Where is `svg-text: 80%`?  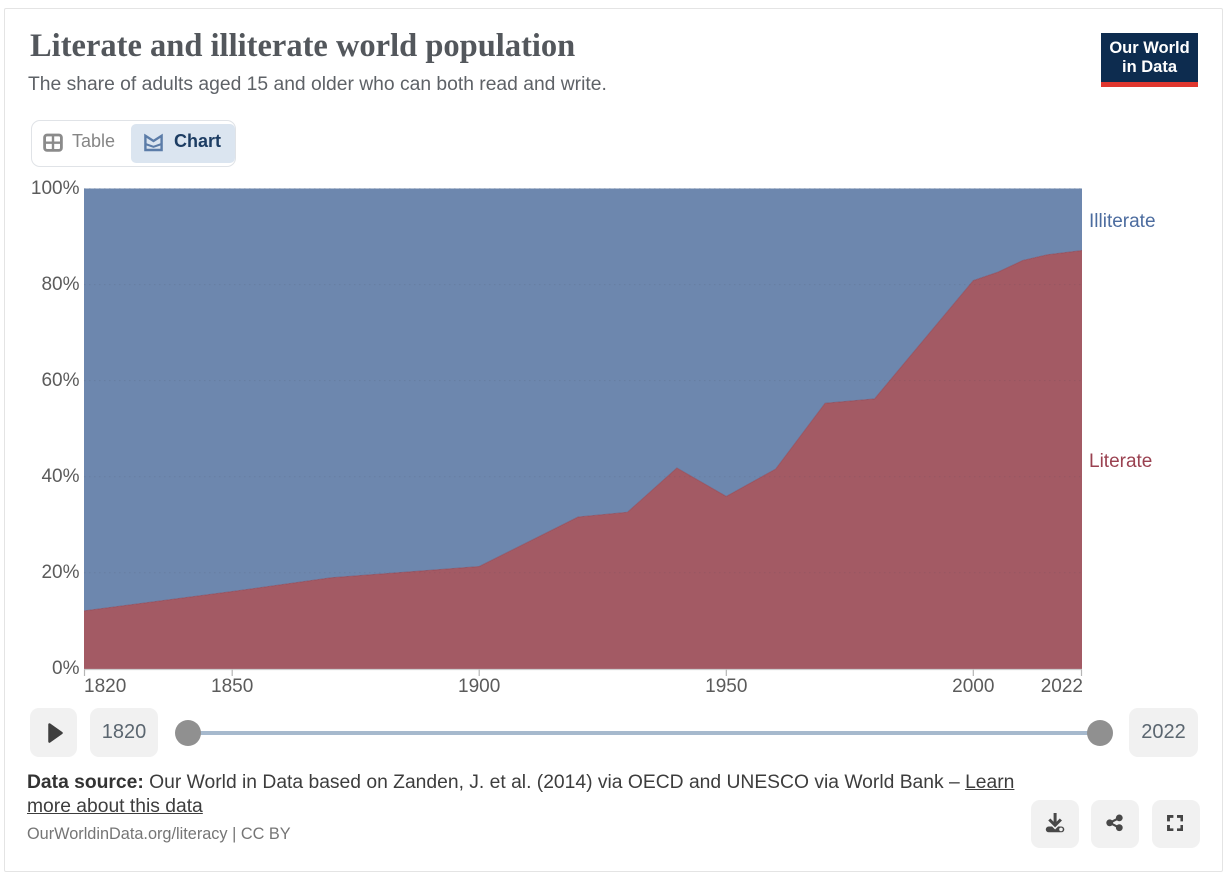
svg-text: 80% is located at coordinates (60, 284).